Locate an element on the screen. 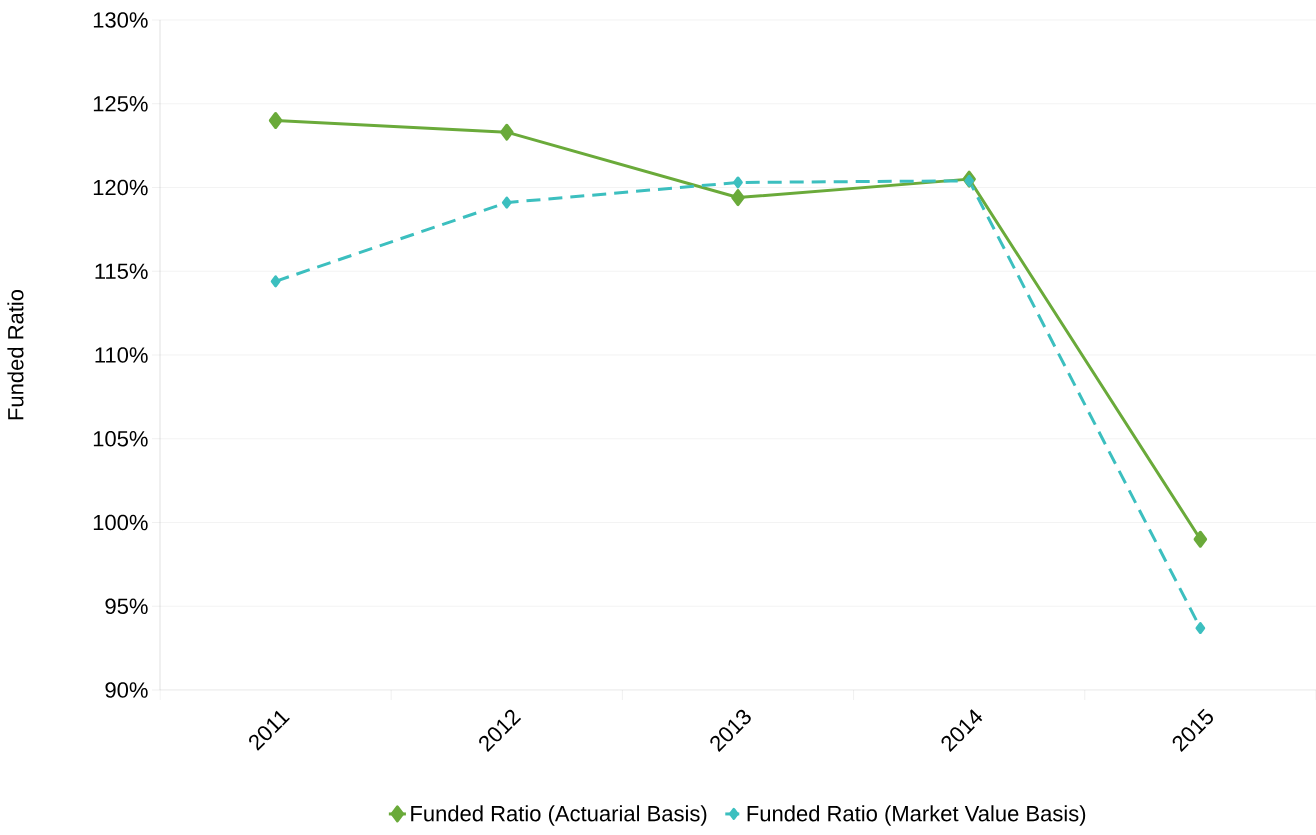 This screenshot has width=1316, height=835. y-axis-title: Funded Ratio is located at coordinates (15, 354).